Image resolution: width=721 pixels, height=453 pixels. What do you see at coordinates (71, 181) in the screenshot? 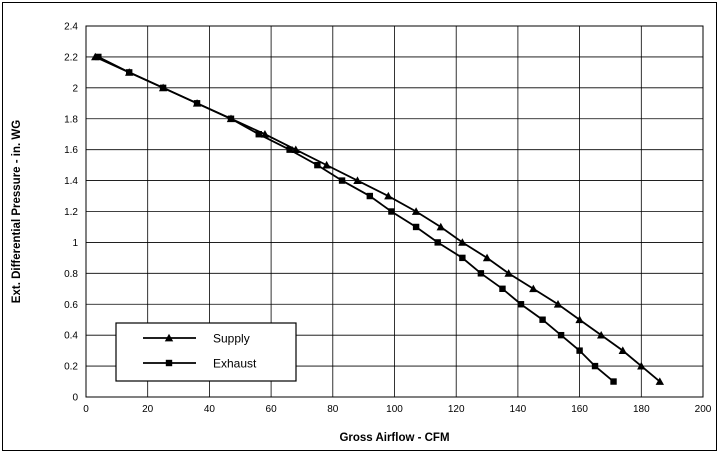
I see `y-tick-label: 1.4` at bounding box center [71, 181].